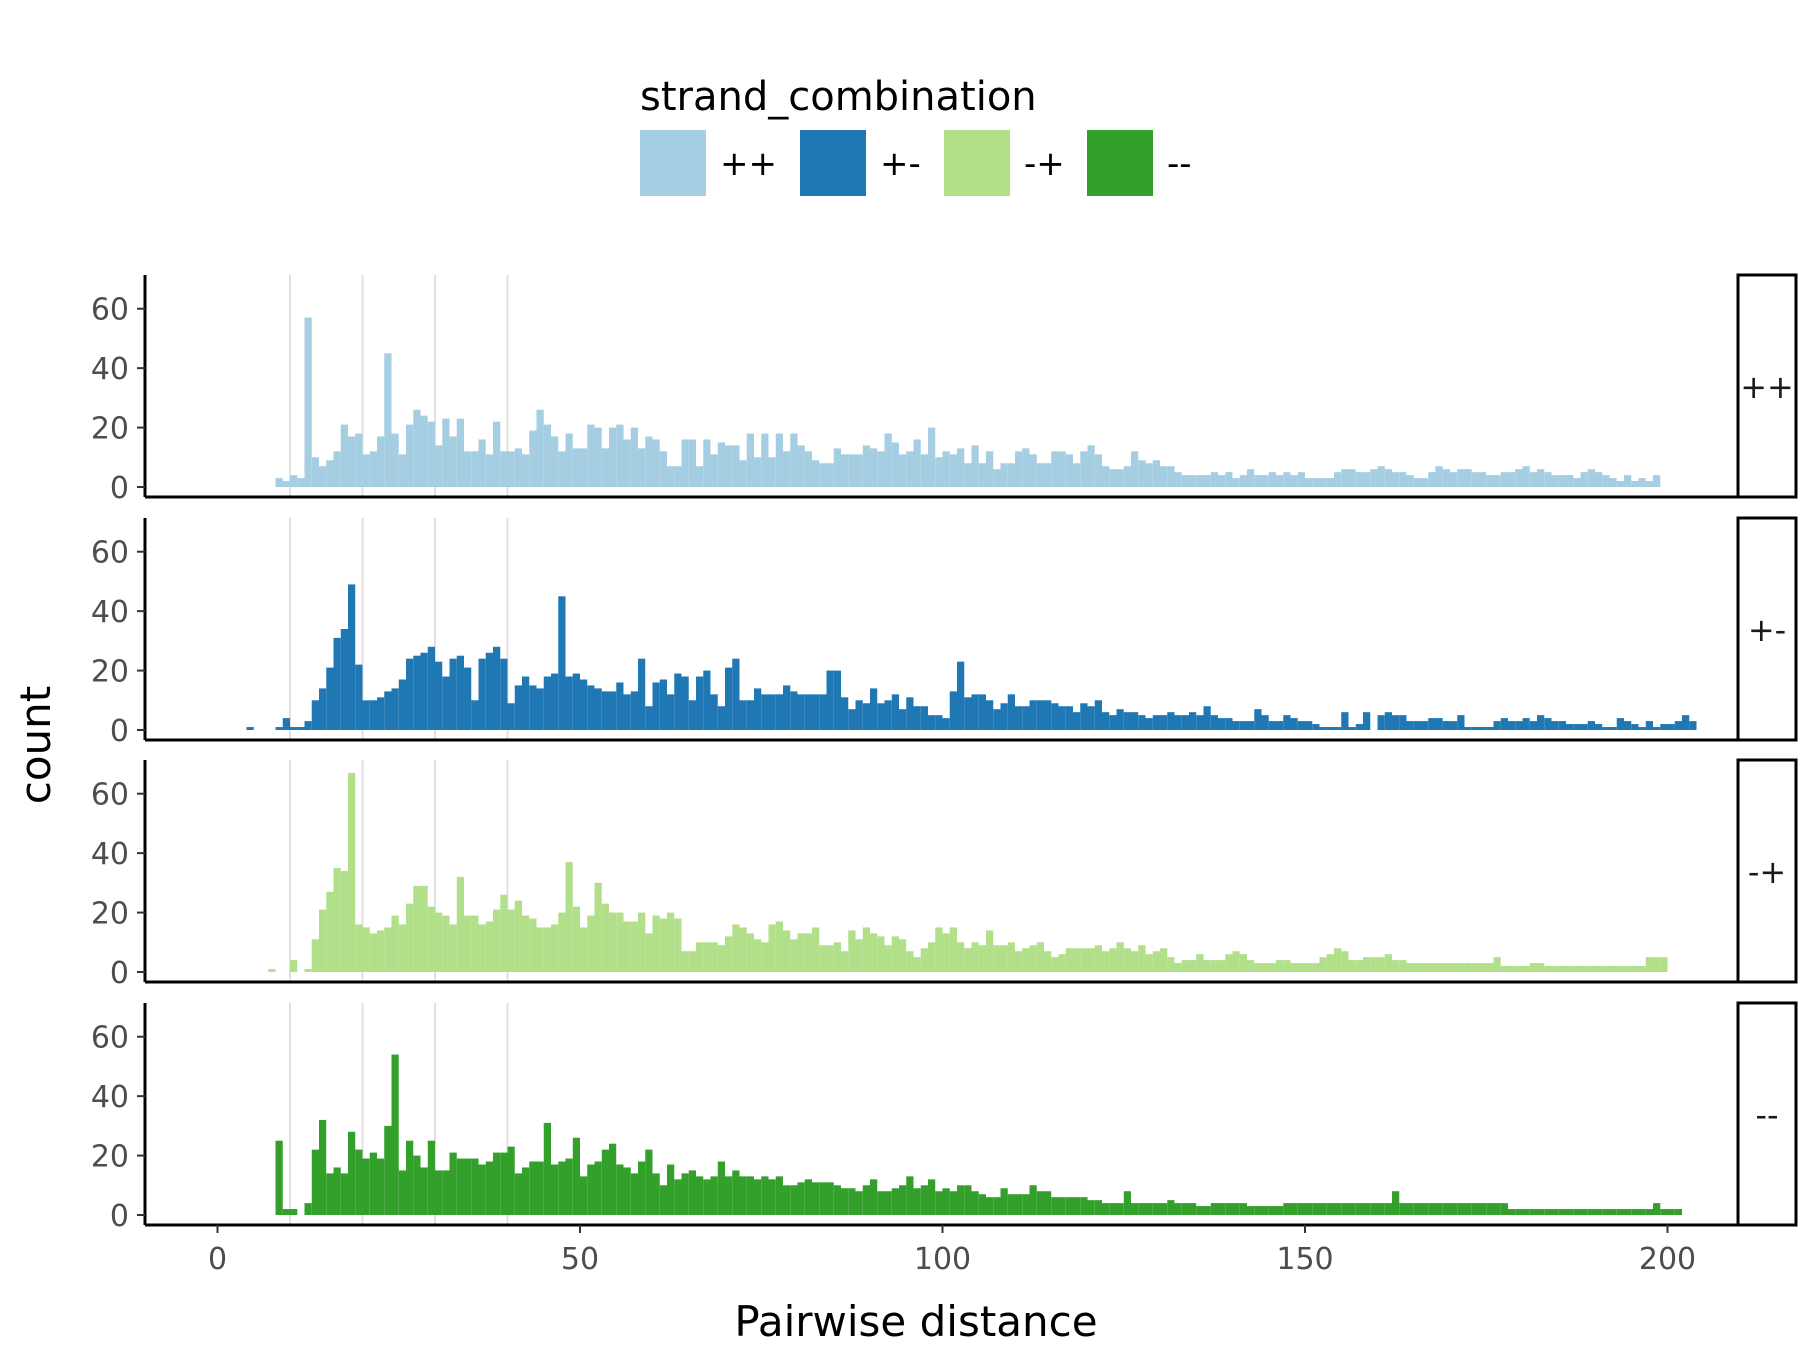 The width and height of the screenshot is (1813, 1362). I want to click on legend-swatch, so click(833, 163).